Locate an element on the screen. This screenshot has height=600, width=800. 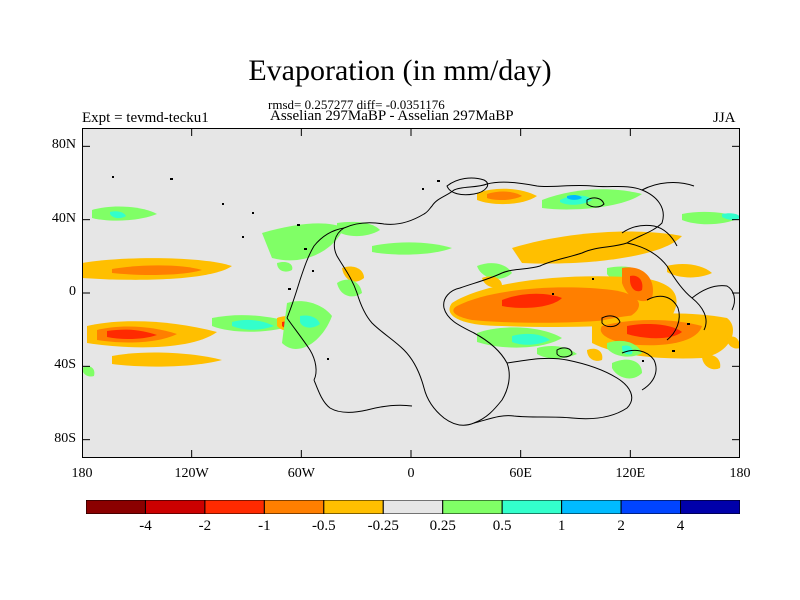
stats-label: rmsd= 0.257277 diff= -0.0351176 is located at coordinates (356, 104).